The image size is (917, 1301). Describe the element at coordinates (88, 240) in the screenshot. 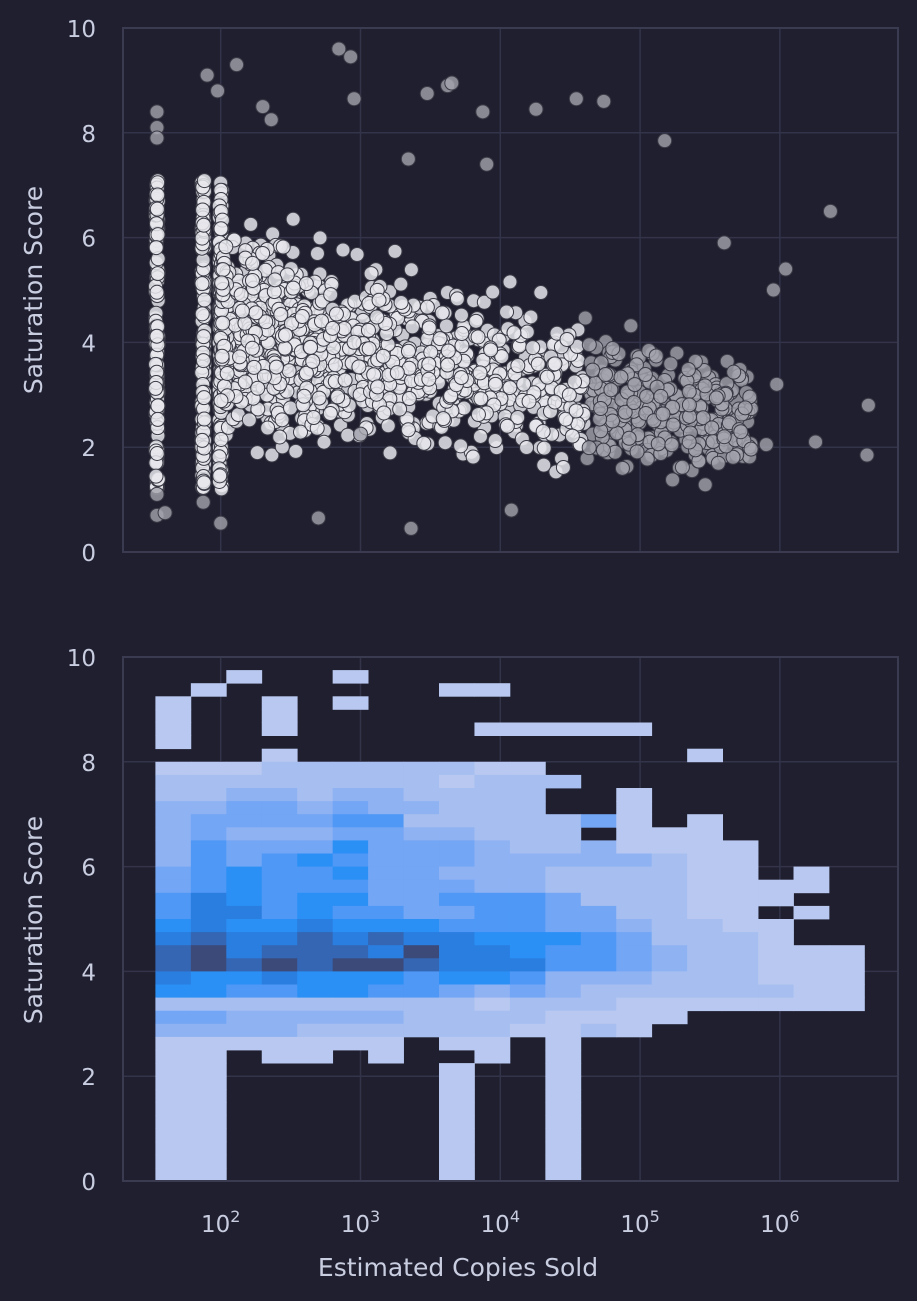

I see `y-tick-label: 6` at that location.